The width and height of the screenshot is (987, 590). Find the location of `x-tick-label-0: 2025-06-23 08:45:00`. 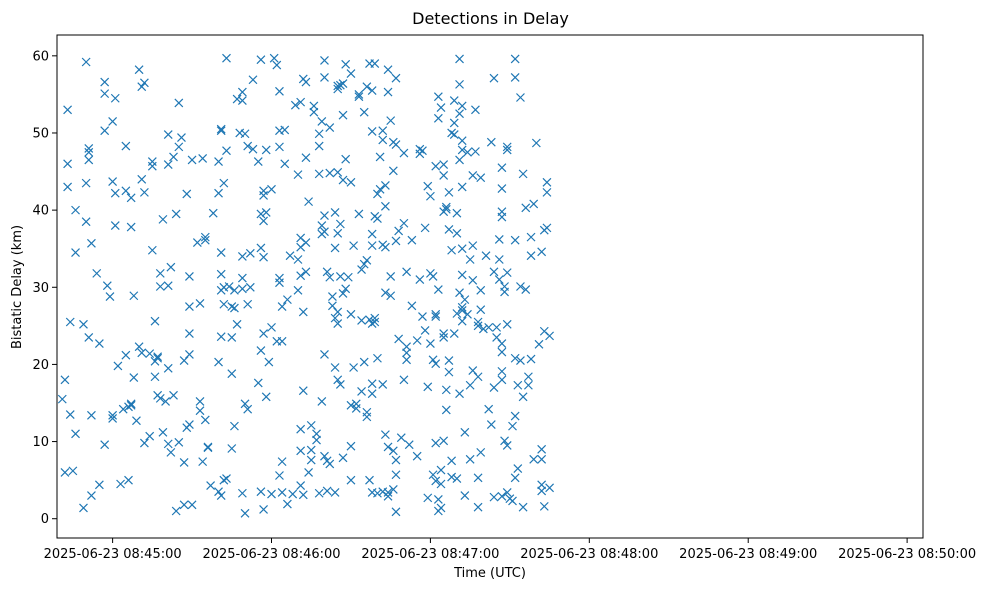

x-tick-label-0: 2025-06-23 08:45:00 is located at coordinates (113, 554).